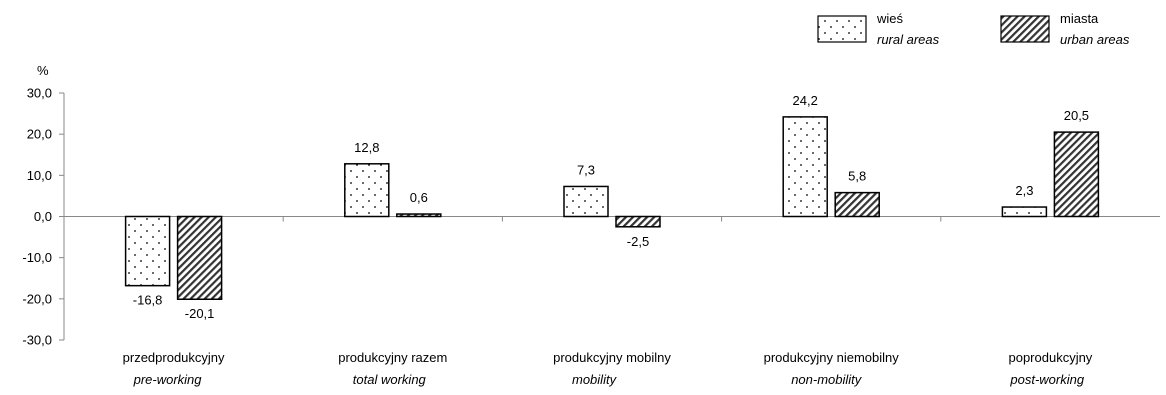 The height and width of the screenshot is (395, 1166). I want to click on y-tick-label: 10,0, so click(39, 175).